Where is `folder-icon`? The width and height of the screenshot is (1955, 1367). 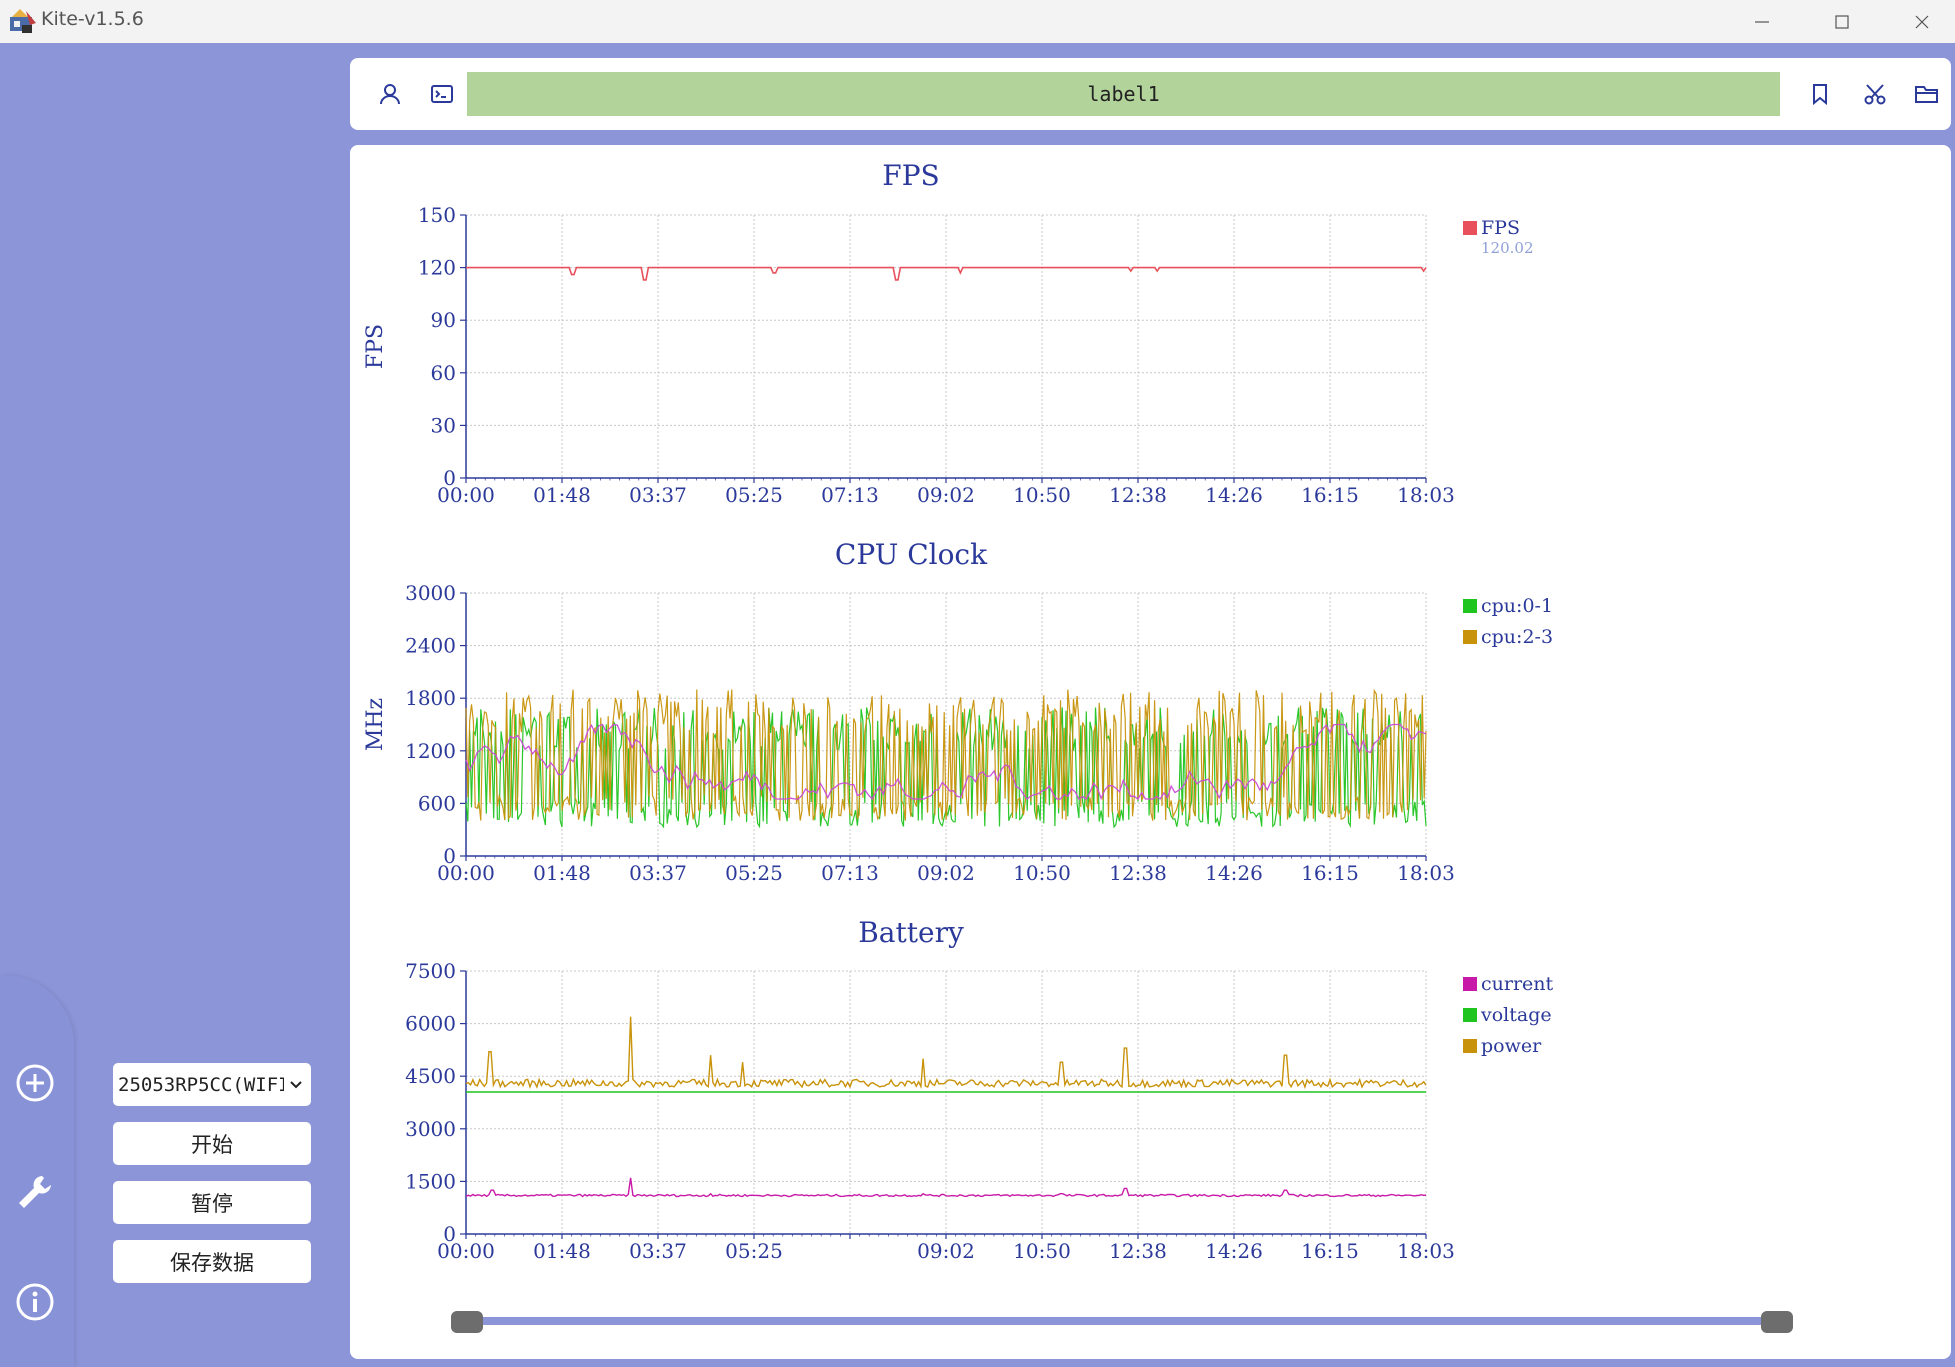 folder-icon is located at coordinates (1927, 94).